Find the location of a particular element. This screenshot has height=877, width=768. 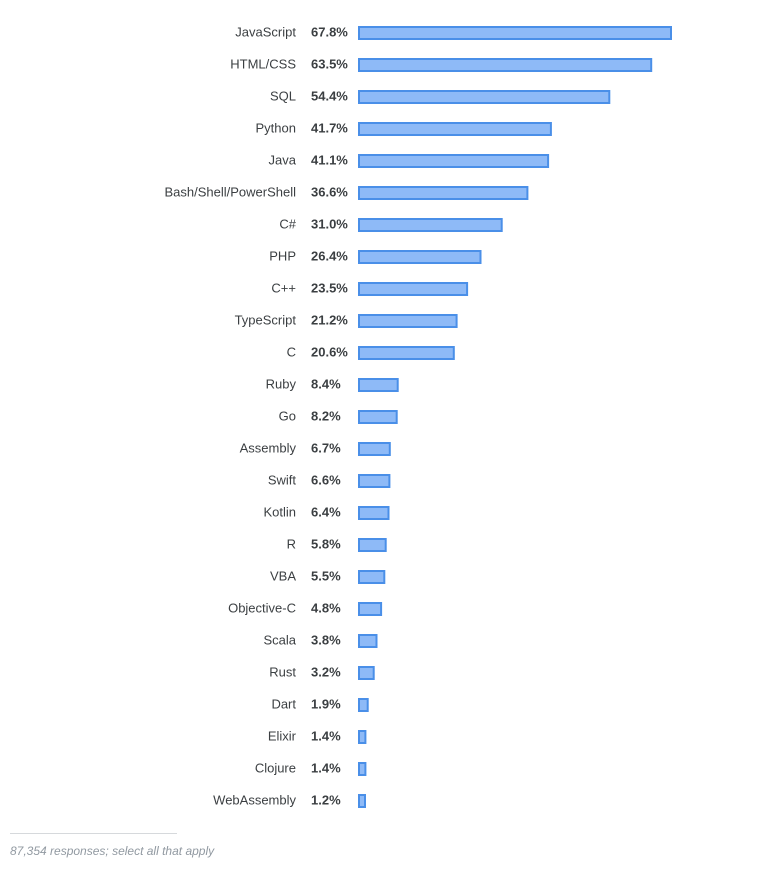

value-label-python: 41.7% is located at coordinates (329, 127).